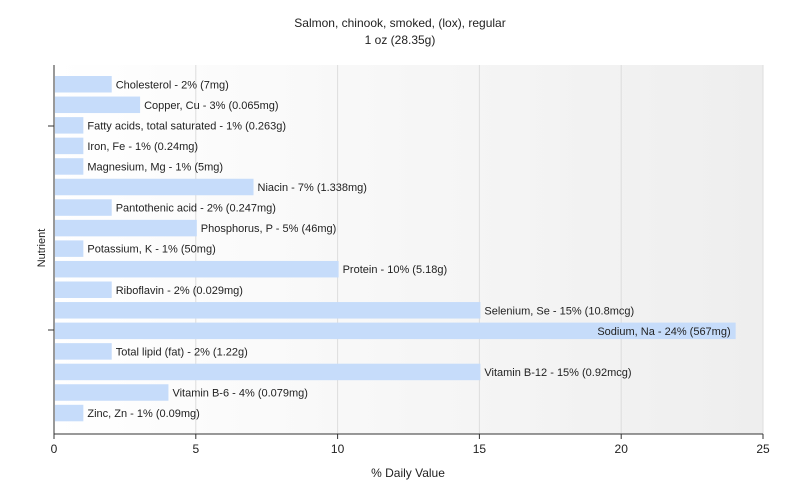  I want to click on bar-label: Phosphorus, P - 5% (46mg), so click(269, 229).